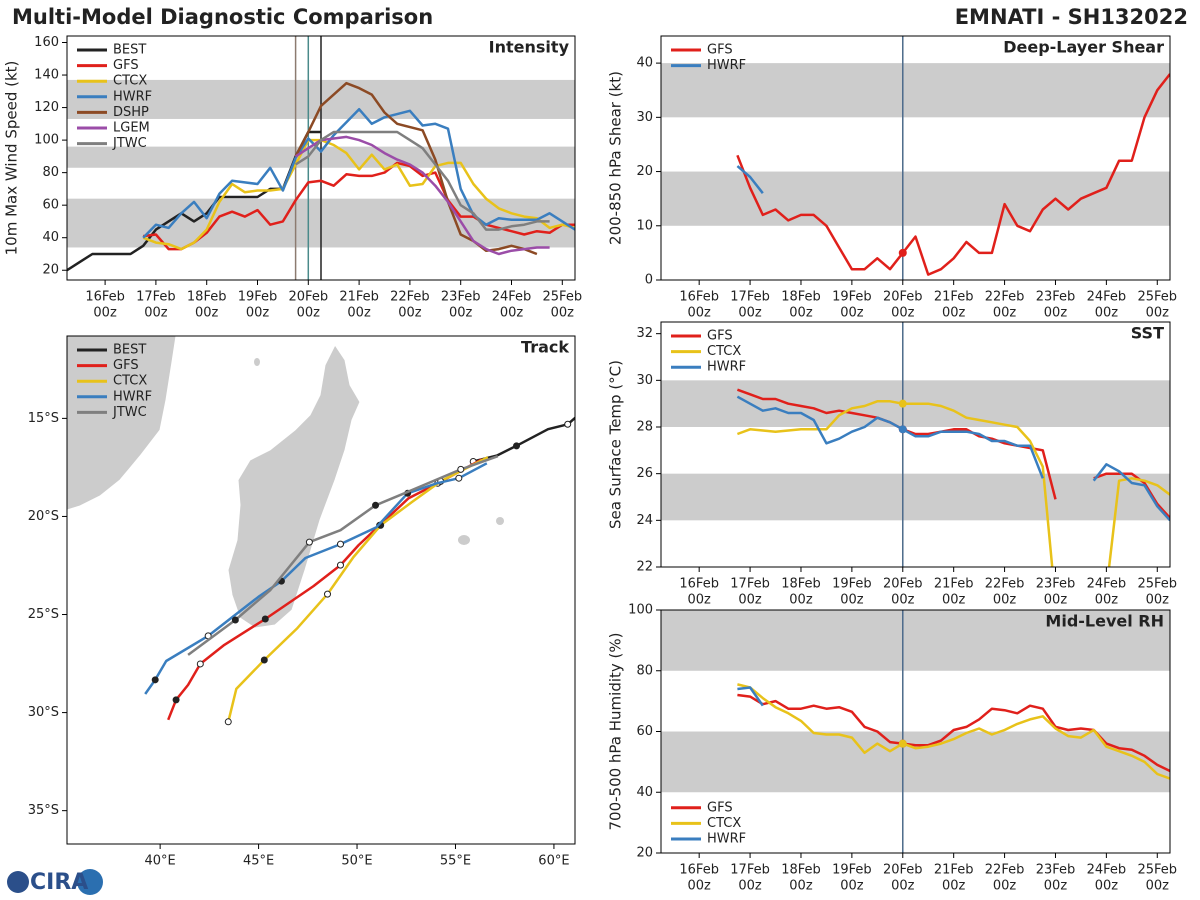 This screenshot has width=1200, height=900. What do you see at coordinates (1157, 584) in the screenshot?
I see `x-tick-label: 25Feb` at bounding box center [1157, 584].